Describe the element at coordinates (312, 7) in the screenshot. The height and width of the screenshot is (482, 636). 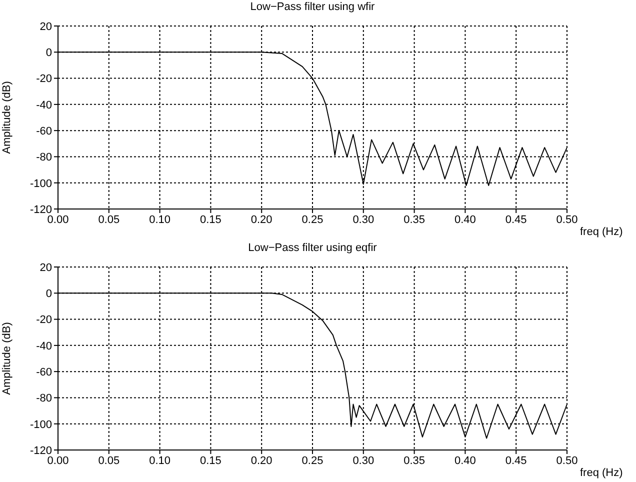
I see `chart-title: Low−Pass filter using wfir` at that location.